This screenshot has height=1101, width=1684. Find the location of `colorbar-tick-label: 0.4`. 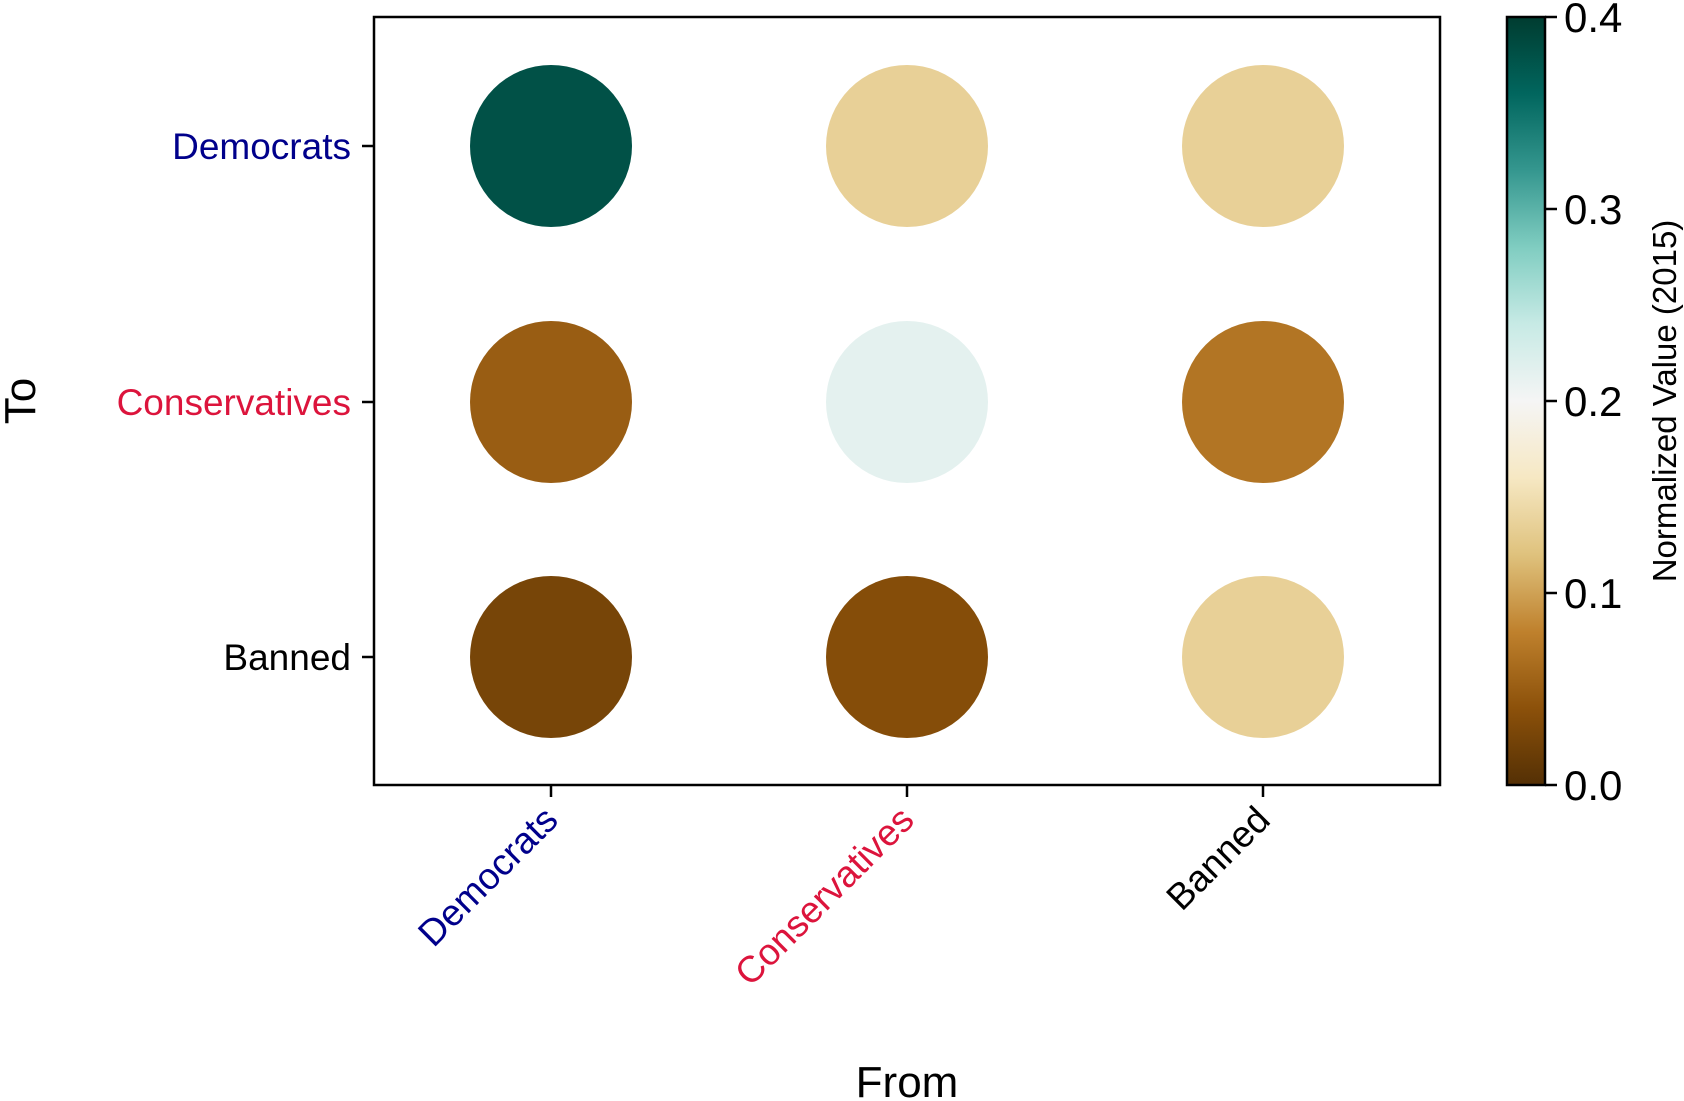

colorbar-tick-label: 0.4 is located at coordinates (1593, 20).